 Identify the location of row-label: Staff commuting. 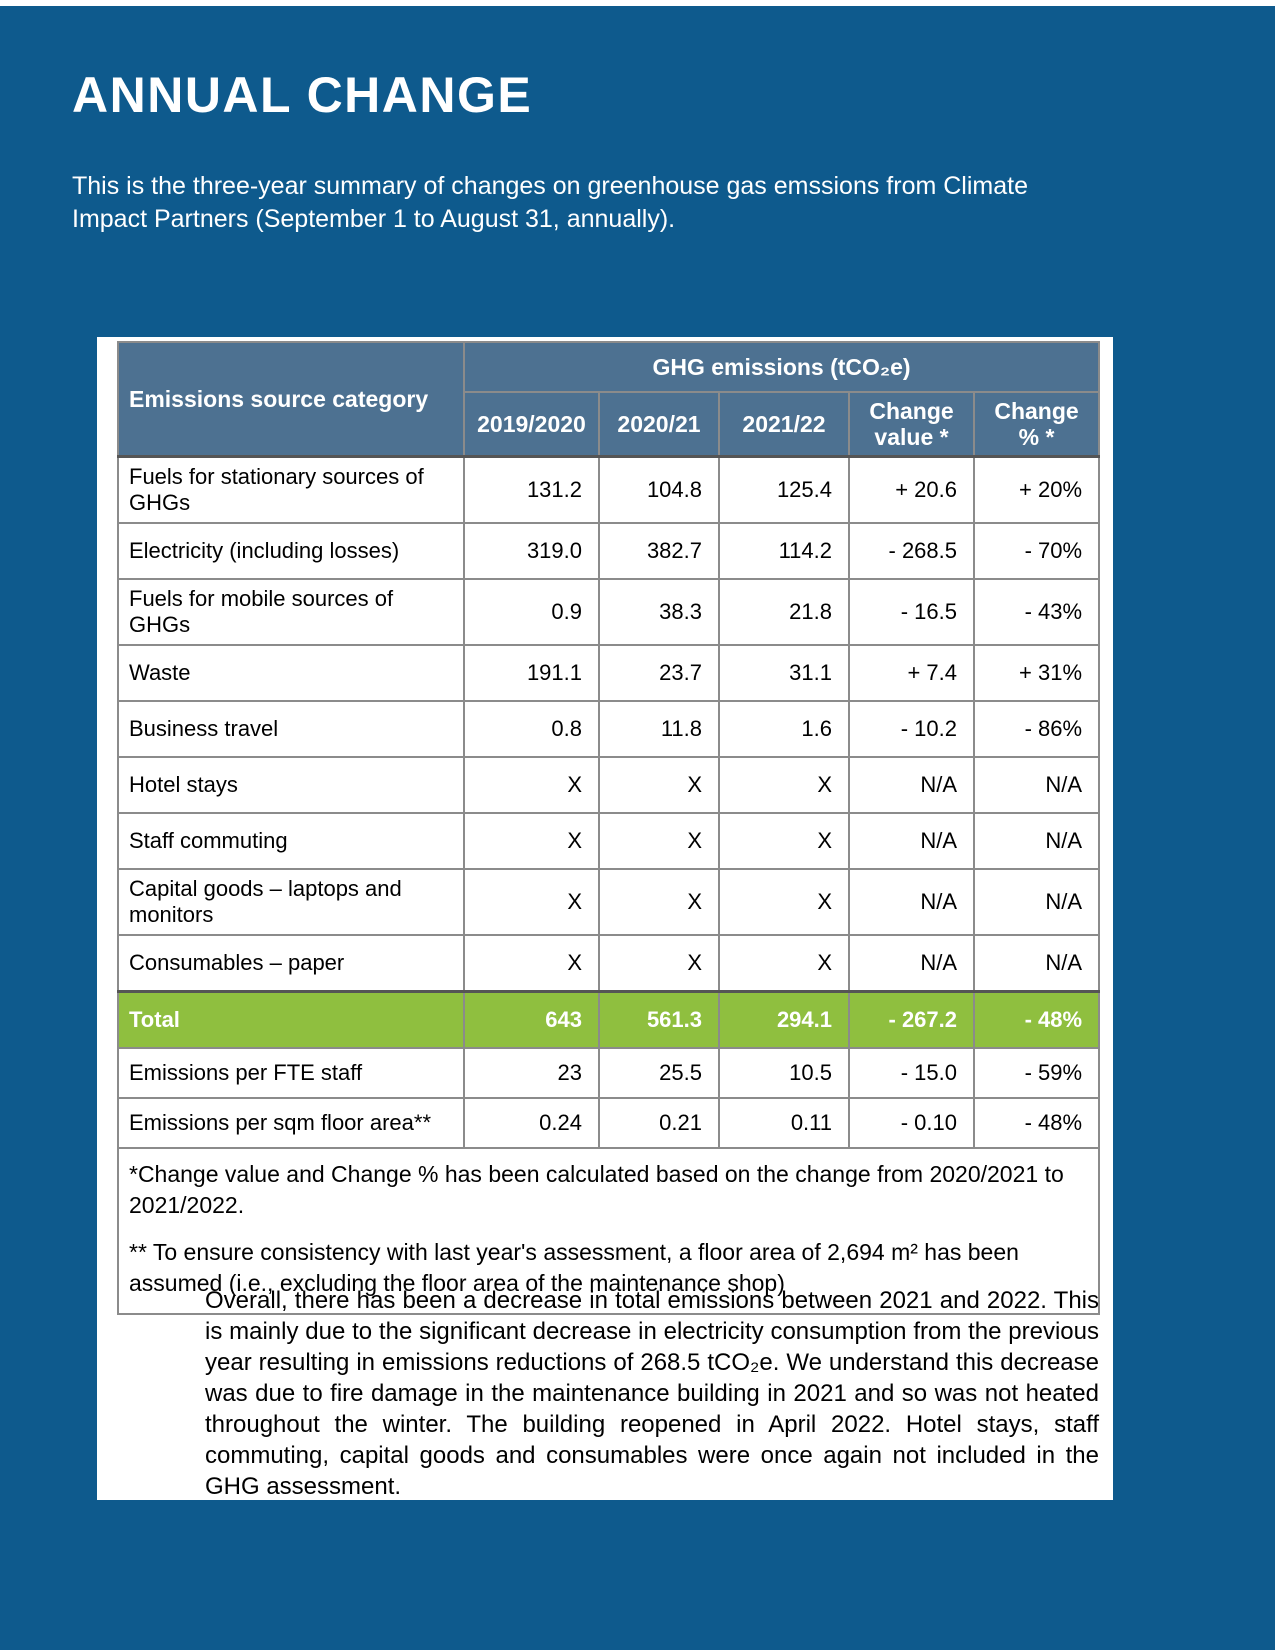
(291, 841).